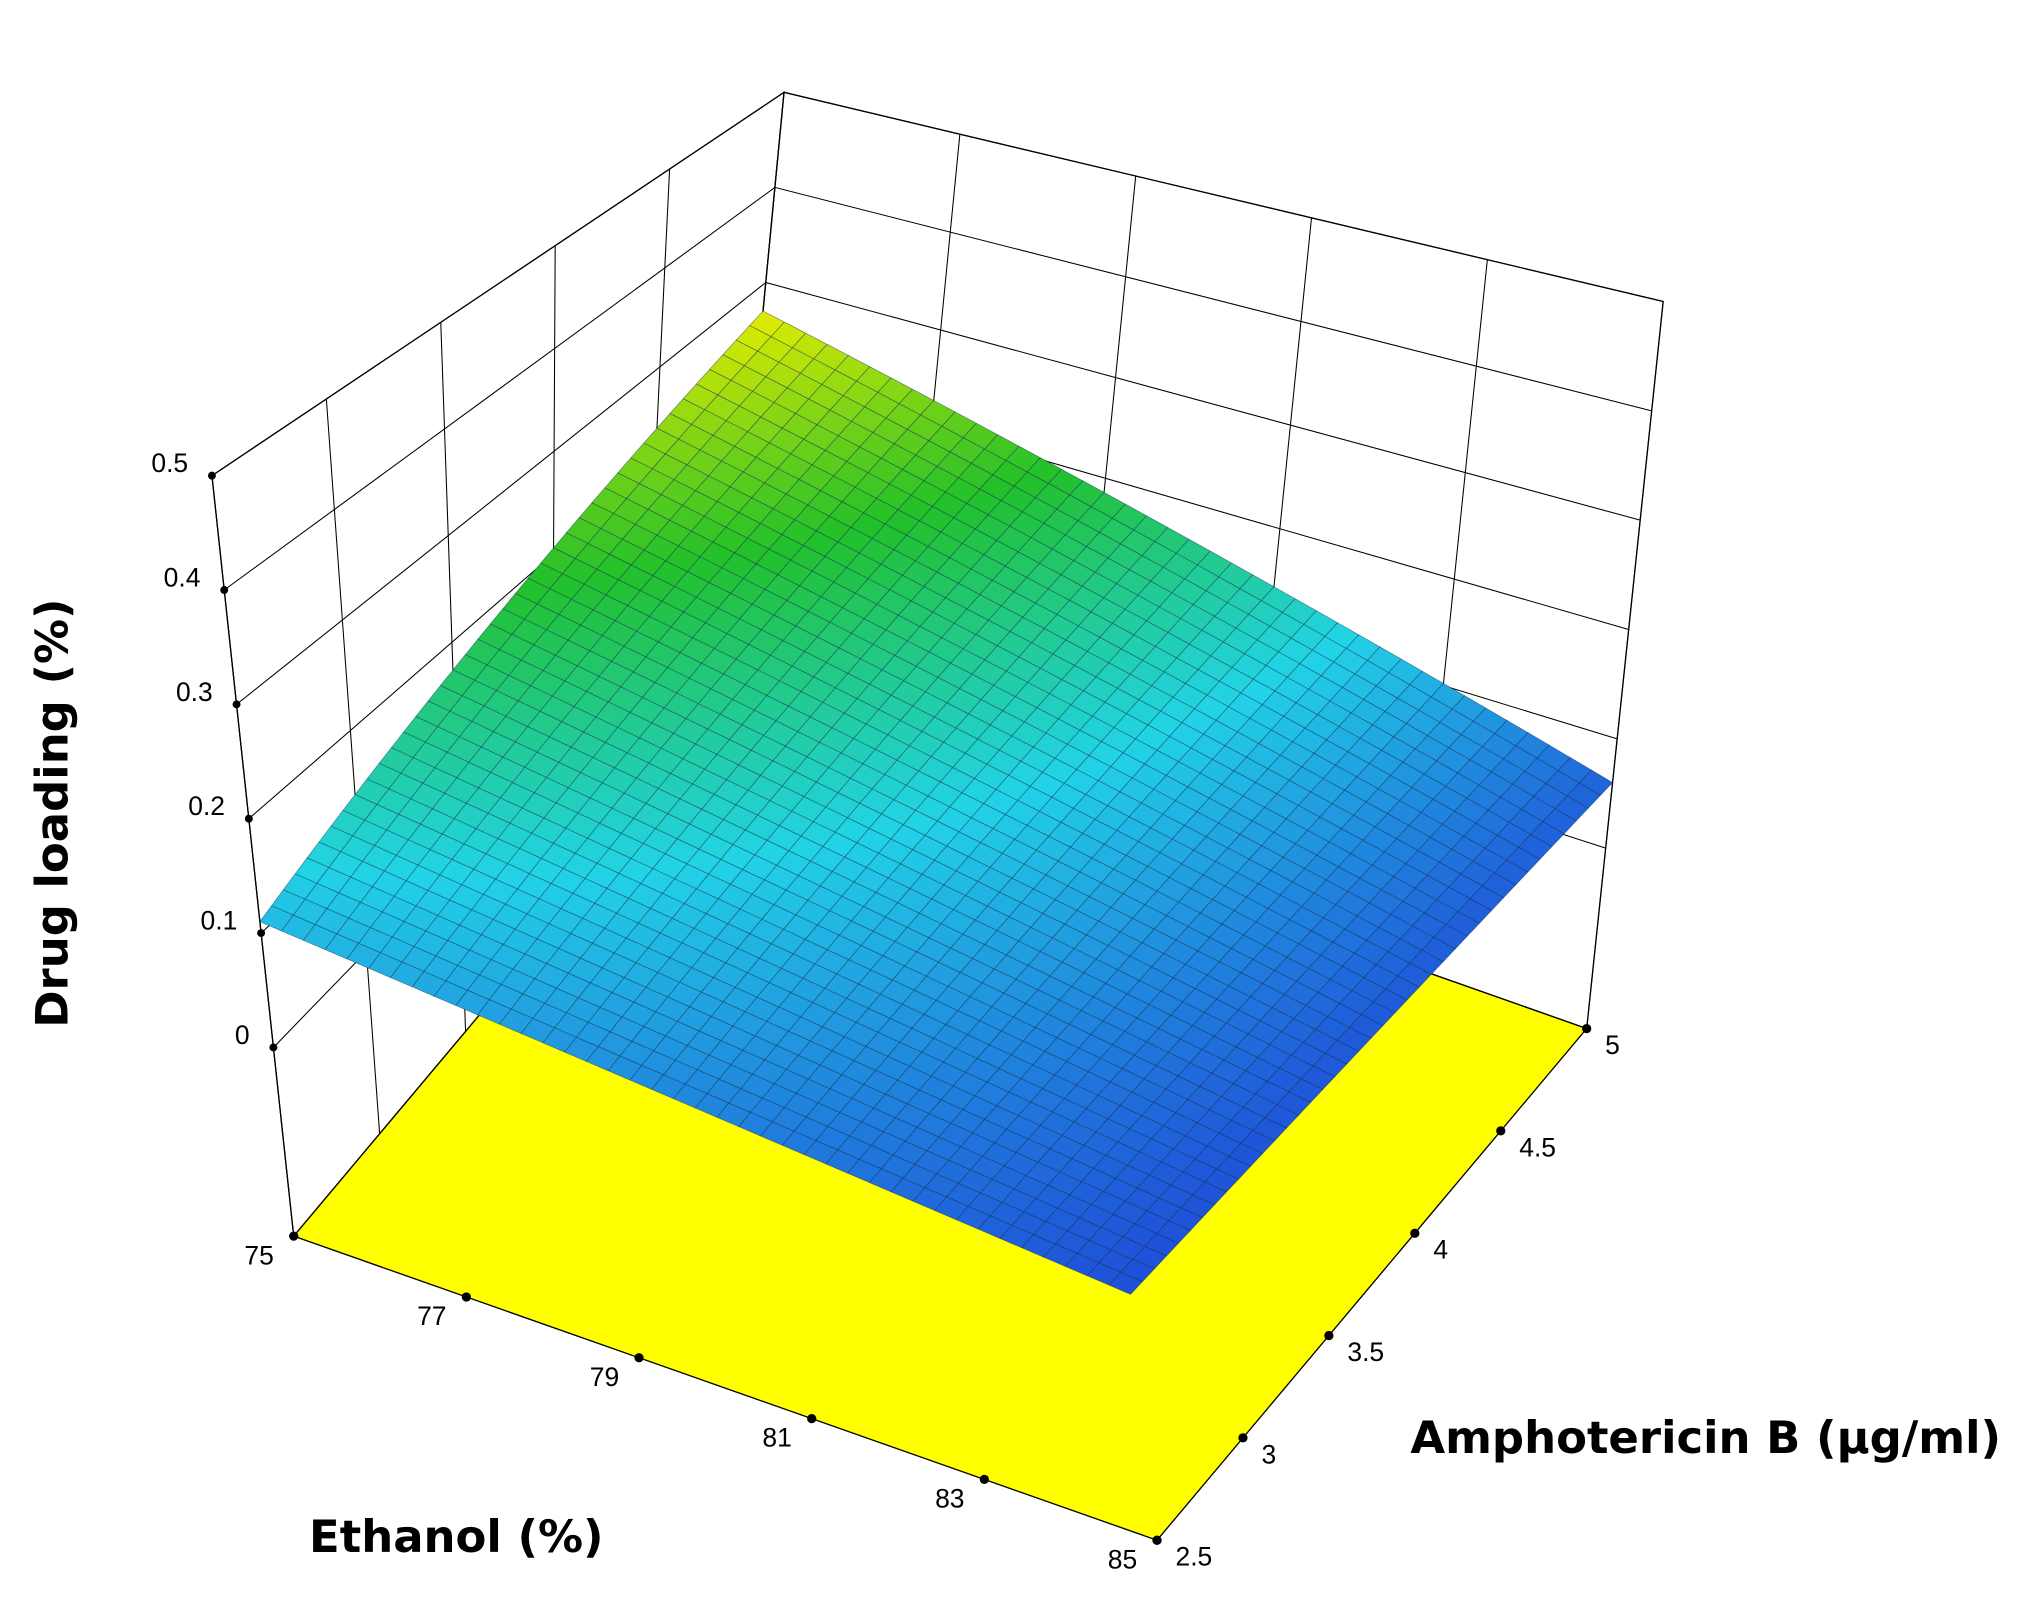  Describe the element at coordinates (52, 812) in the screenshot. I see `z-axis-title: Drug loading (%)` at that location.